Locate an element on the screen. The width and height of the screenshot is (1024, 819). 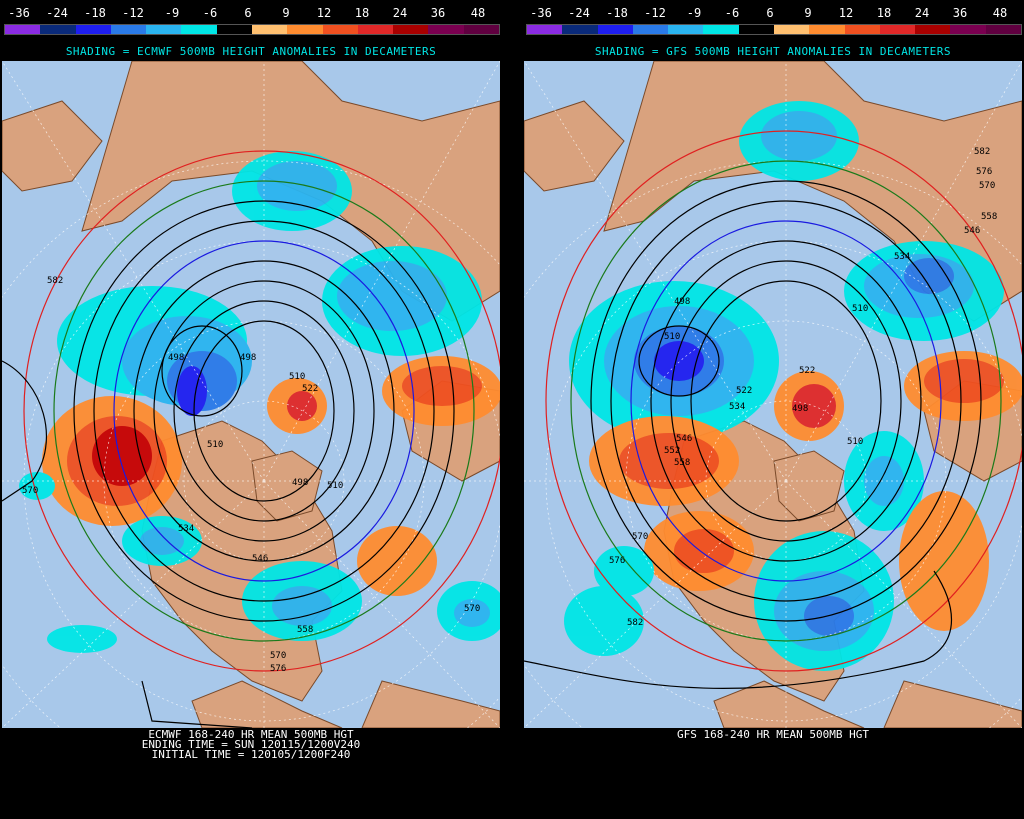
footer-line: GFS 168-240 HR MEAN 500MB HGT is located at coordinates (773, 734).